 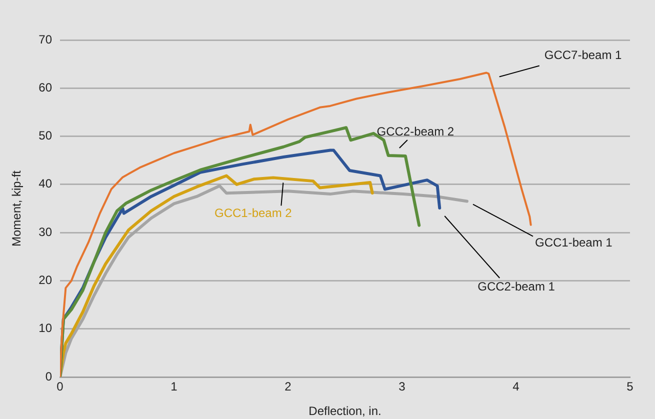 What do you see at coordinates (516, 387) in the screenshot?
I see `x-tick-label: 4` at bounding box center [516, 387].